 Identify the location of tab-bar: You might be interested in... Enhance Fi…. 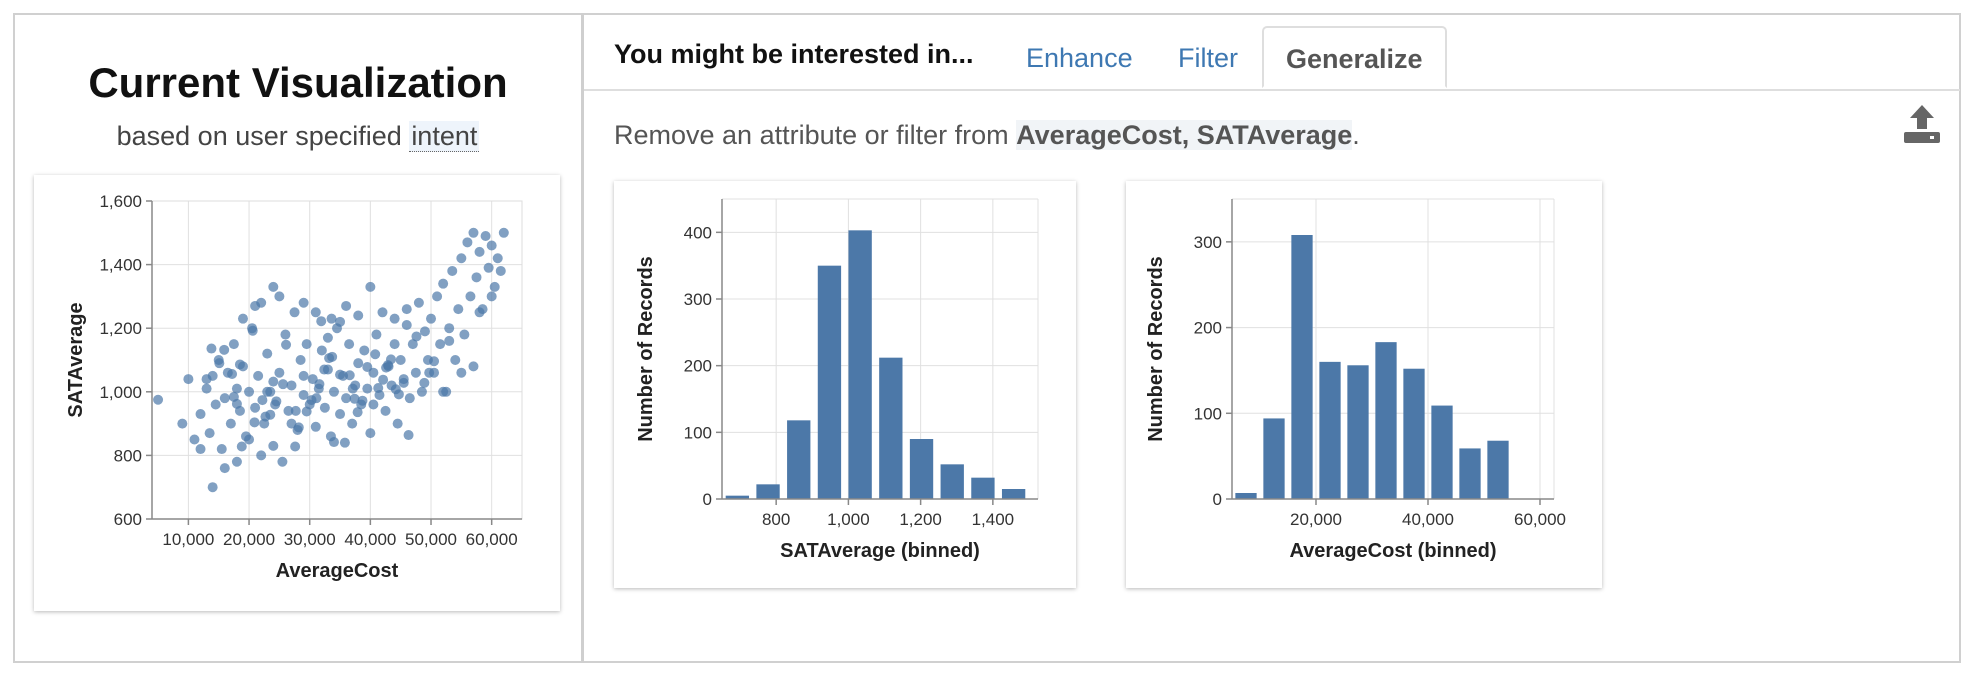
(1272, 53).